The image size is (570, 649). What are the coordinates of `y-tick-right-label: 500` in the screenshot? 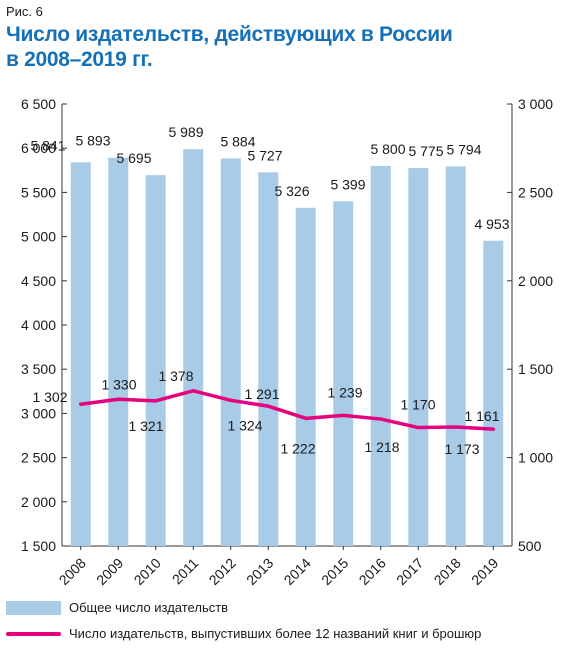 It's located at (530, 546).